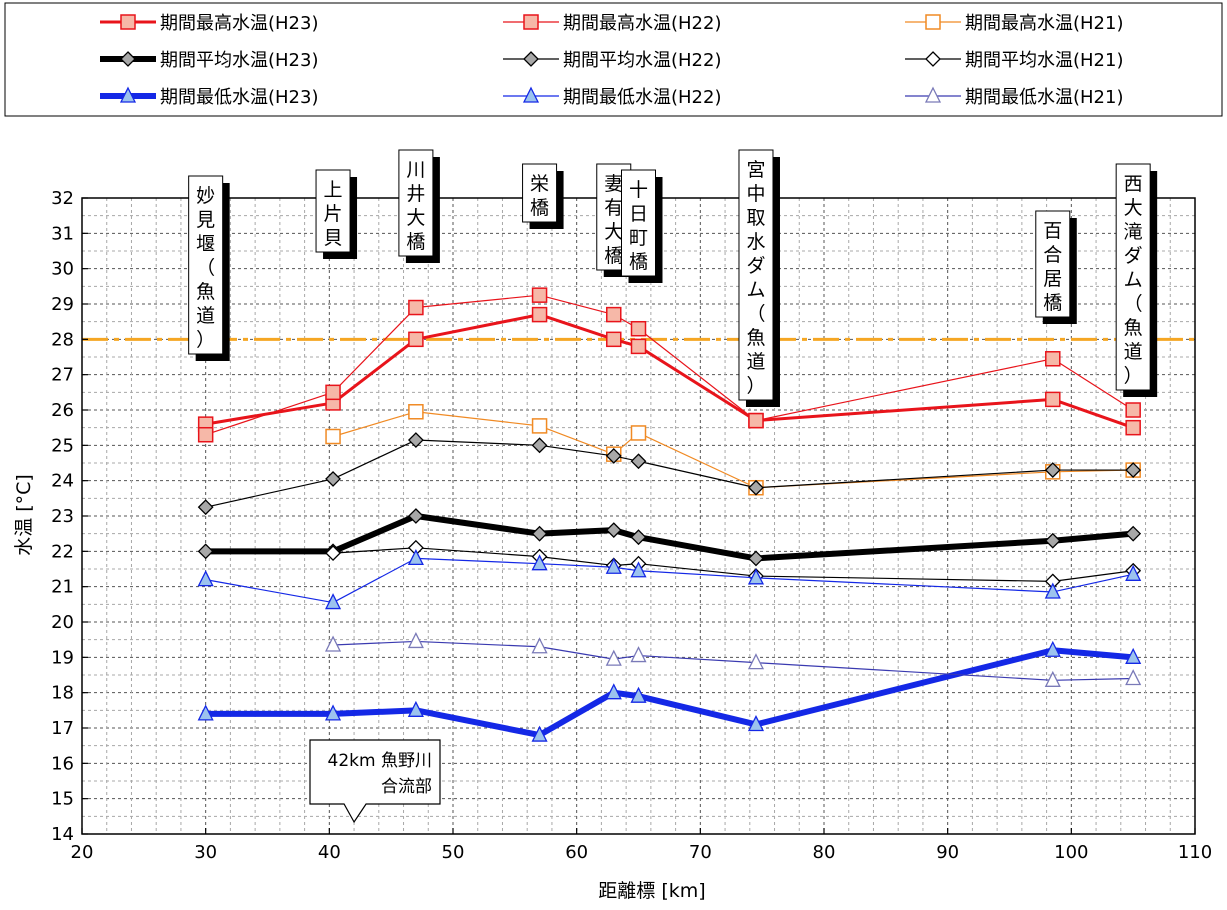 The image size is (1227, 910). Describe the element at coordinates (638, 214) in the screenshot. I see `label-char: 日` at that location.